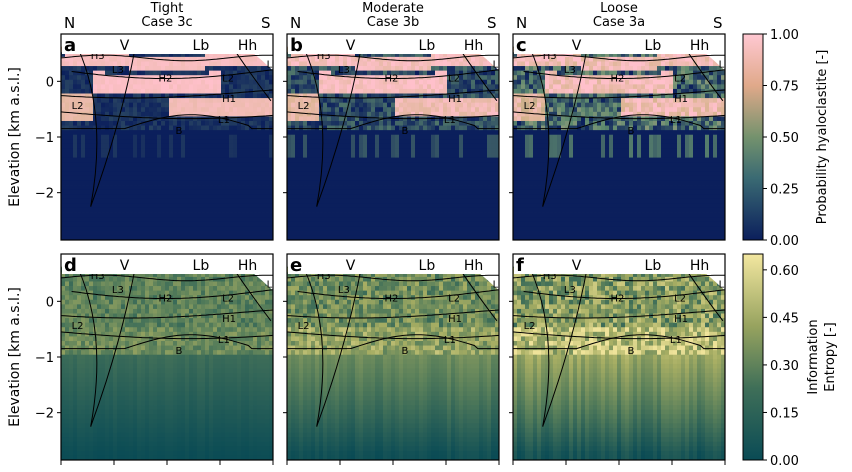 The height and width of the screenshot is (472, 852). I want to click on col-header-line2: Case 3a, so click(619, 22).